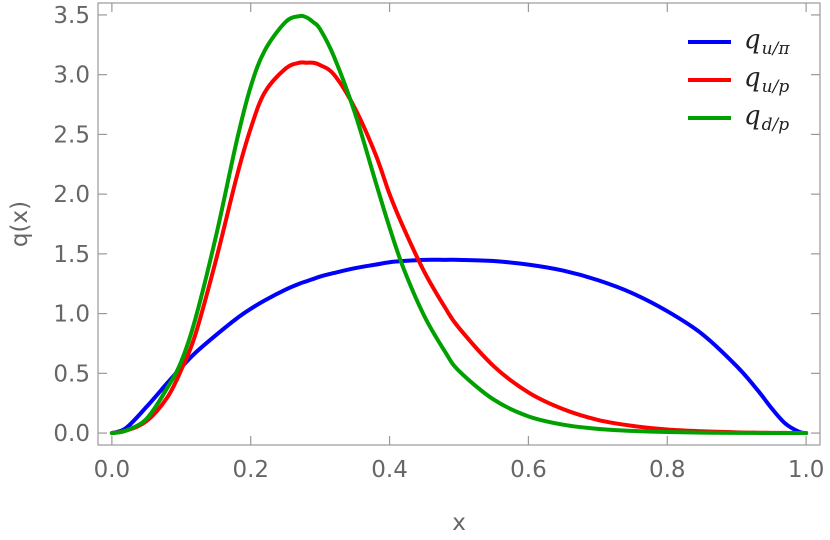 Image resolution: width=830 pixels, height=540 pixels. What do you see at coordinates (71, 315) in the screenshot?
I see `y-tick-label: 1.0` at bounding box center [71, 315].